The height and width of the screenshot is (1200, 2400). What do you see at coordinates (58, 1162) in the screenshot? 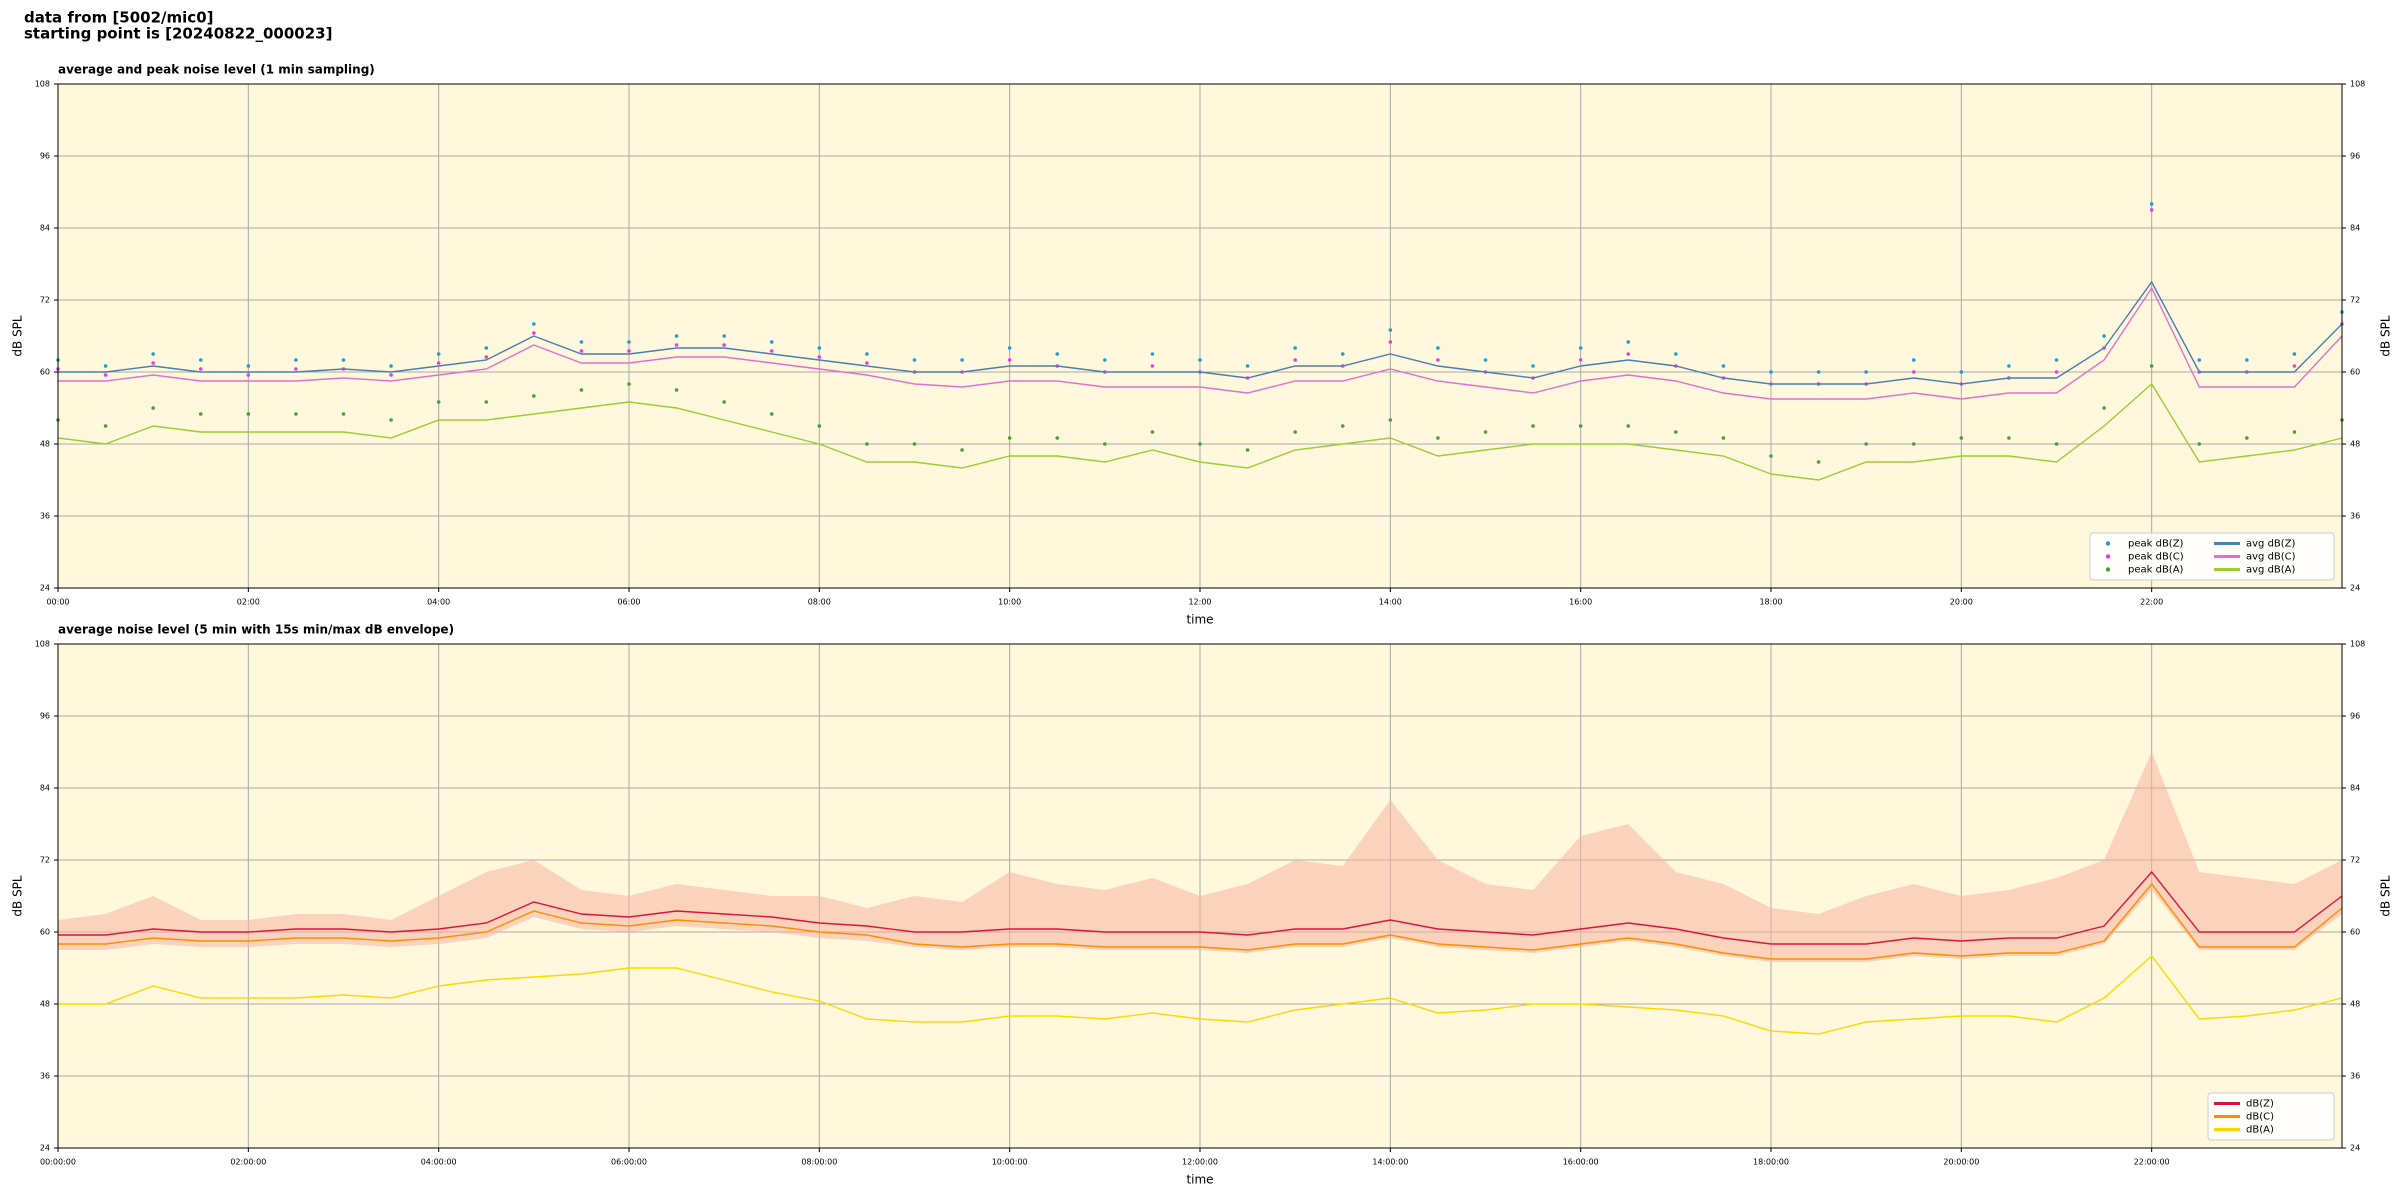
I see `x-tick-label: 00:00:00` at bounding box center [58, 1162].